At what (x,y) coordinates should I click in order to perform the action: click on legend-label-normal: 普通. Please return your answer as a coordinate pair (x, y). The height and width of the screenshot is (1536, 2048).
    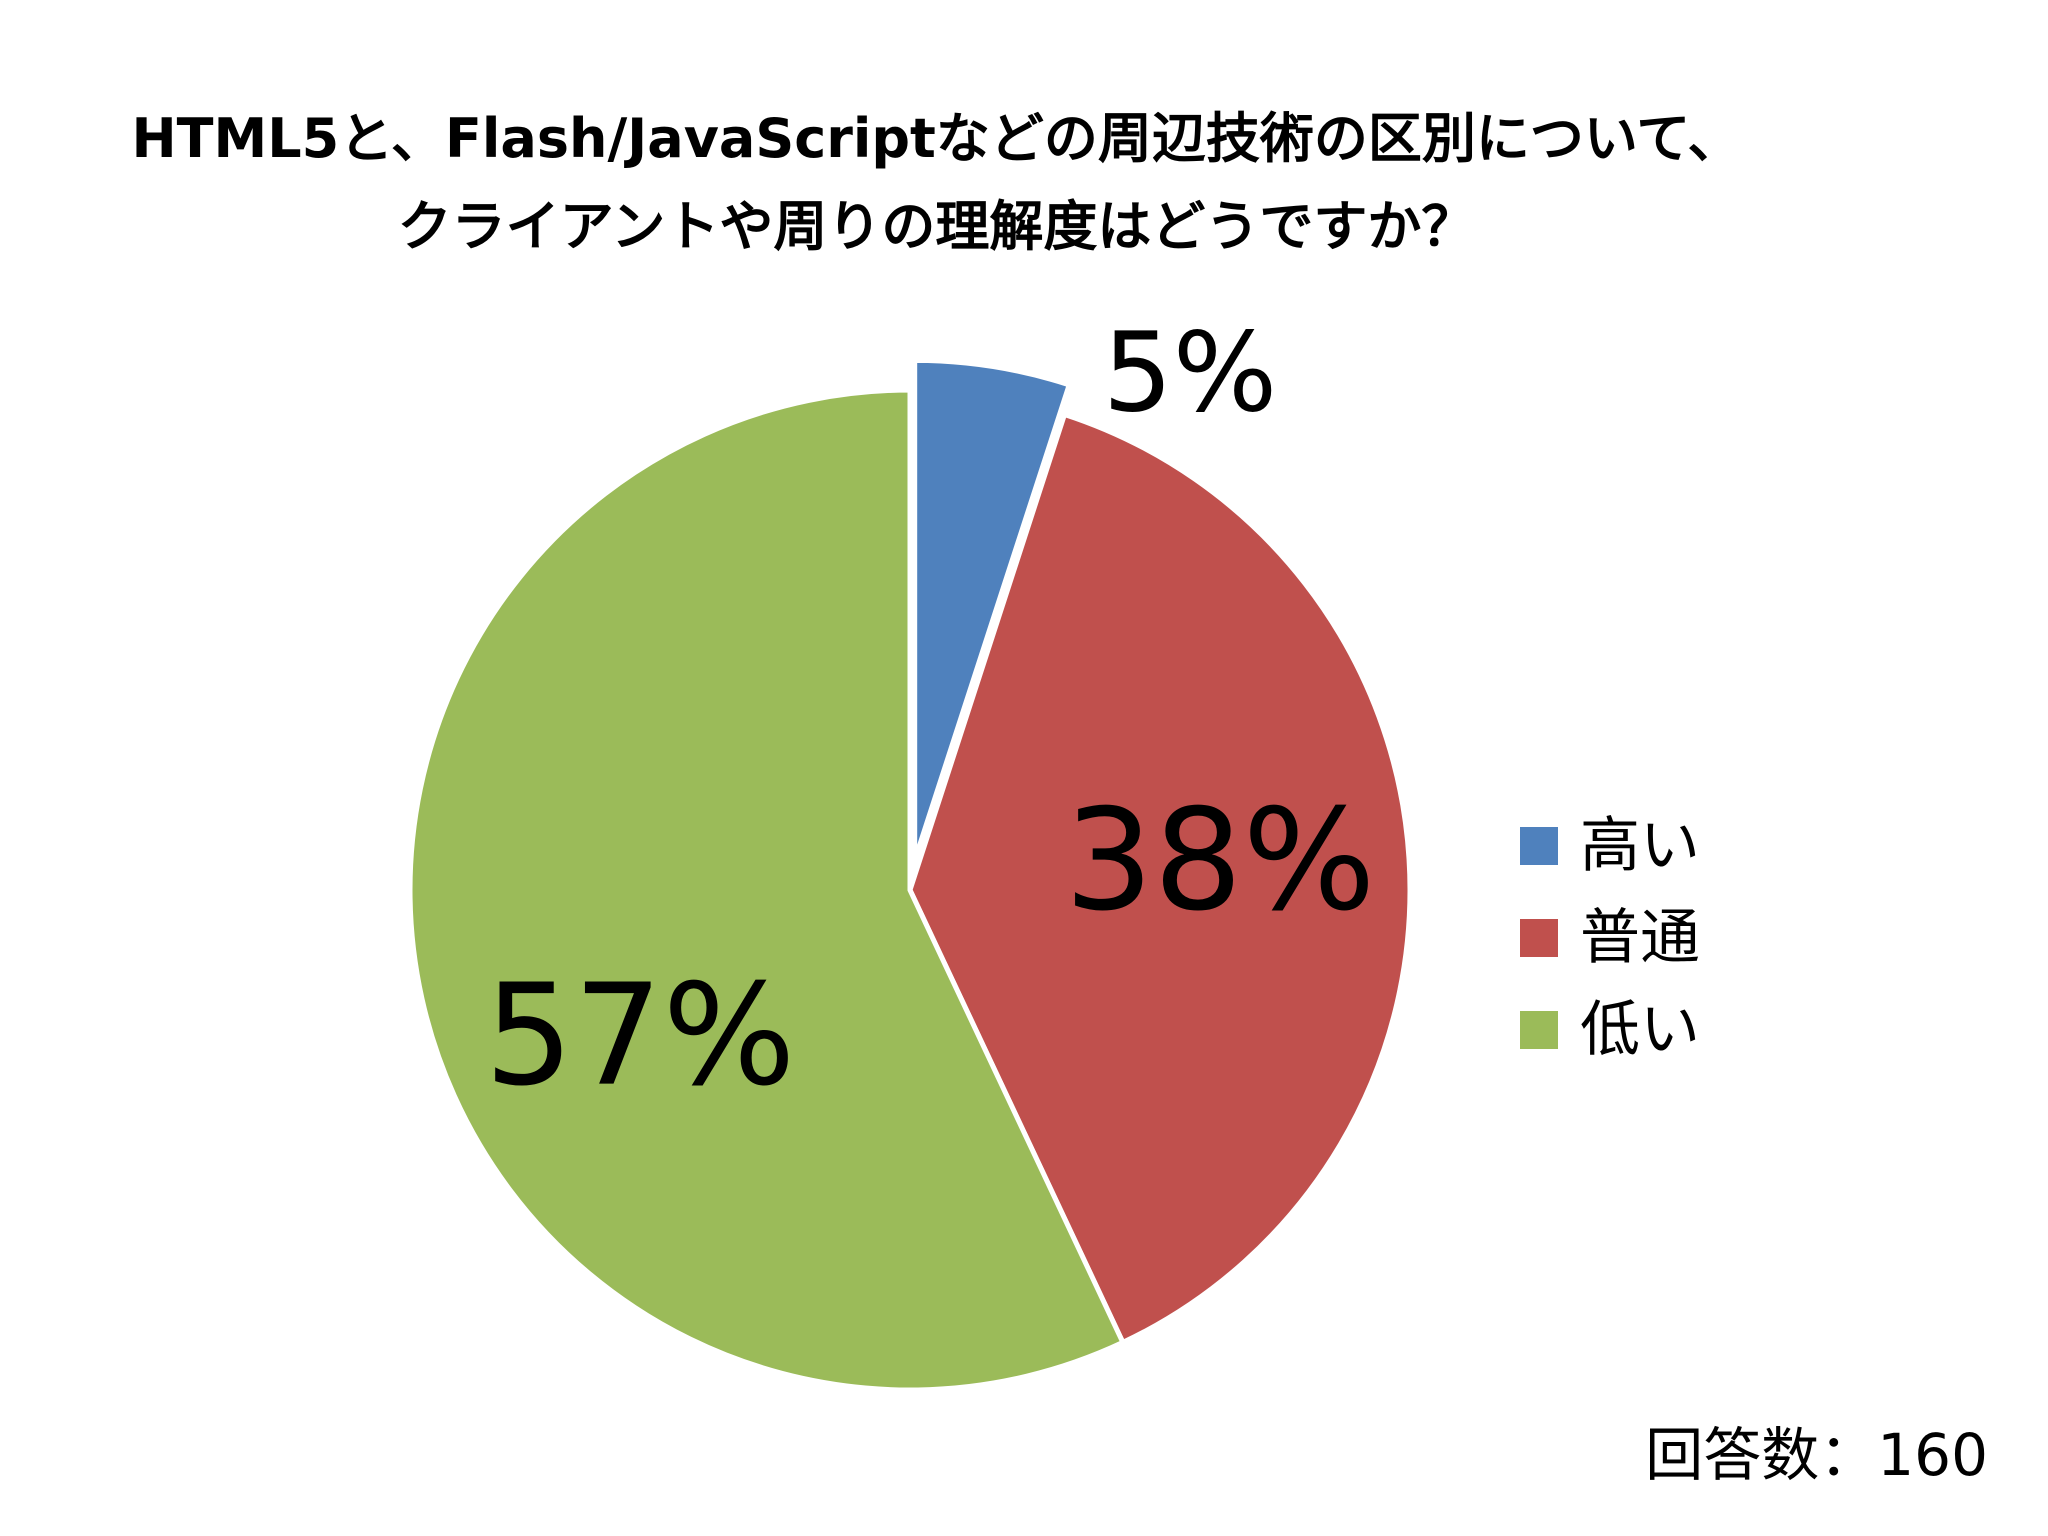
    Looking at the image, I should click on (1640, 938).